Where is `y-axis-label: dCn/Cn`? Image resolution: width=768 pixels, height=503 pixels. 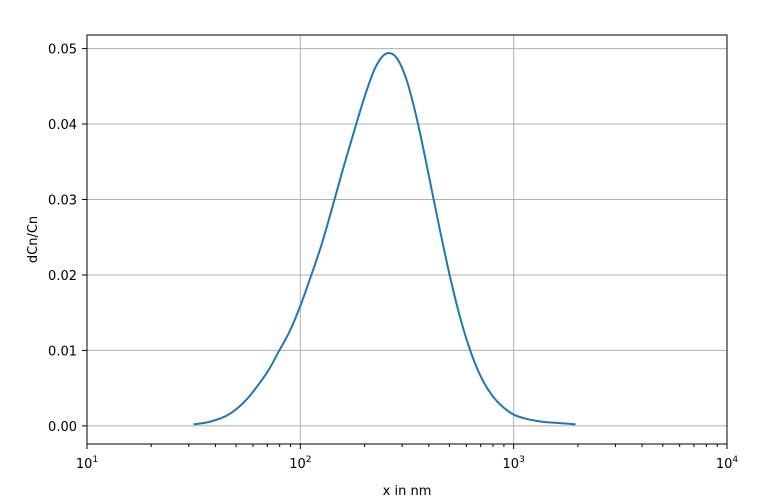 y-axis-label: dCn/Cn is located at coordinates (33, 239).